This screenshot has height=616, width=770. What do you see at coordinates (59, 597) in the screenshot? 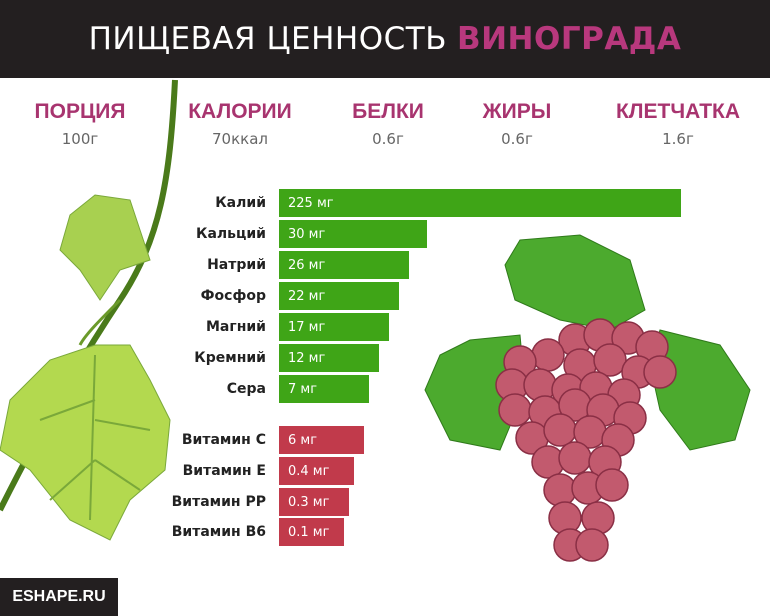
I see `footer: ESHAPE.RU` at bounding box center [59, 597].